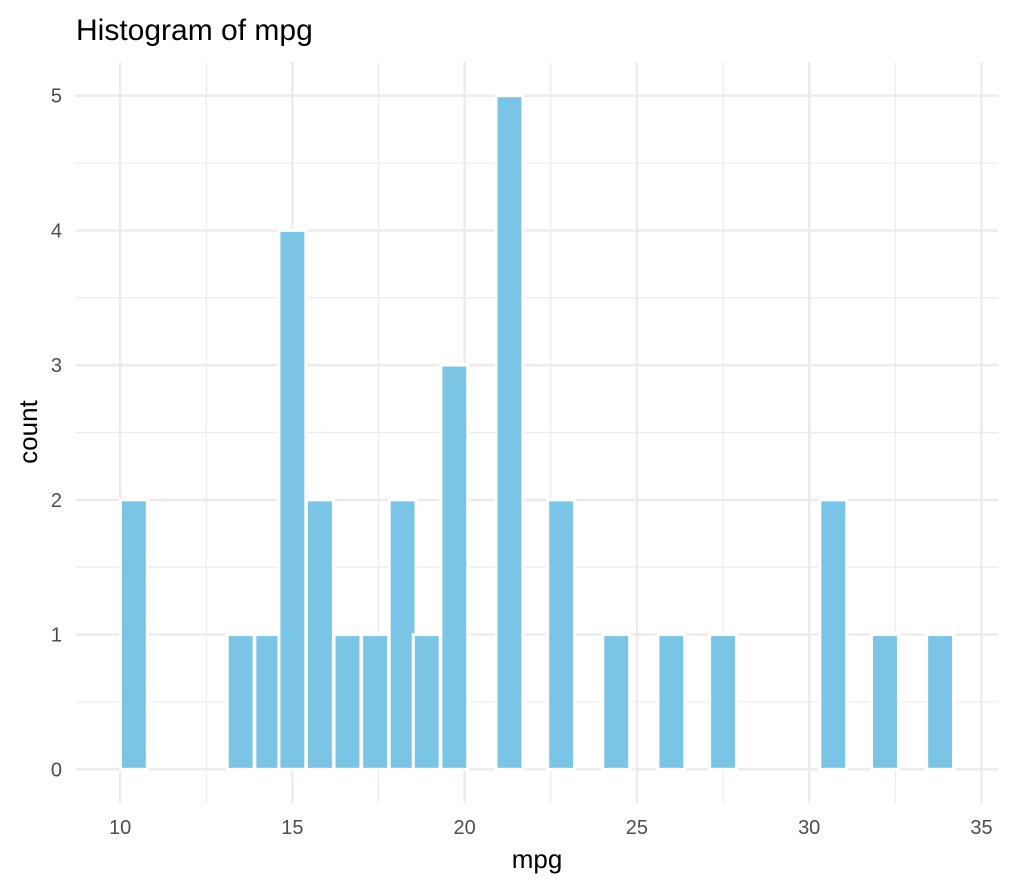 The height and width of the screenshot is (888, 1010). What do you see at coordinates (194, 30) in the screenshot?
I see `chart-title: Histogram of mpg` at bounding box center [194, 30].